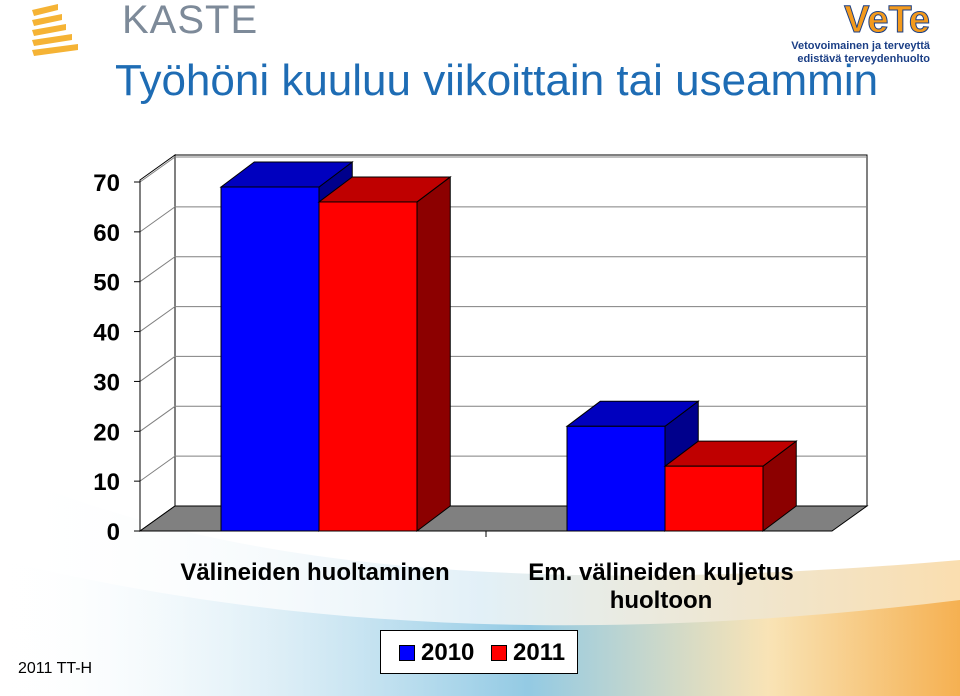 This screenshot has width=960, height=696. I want to click on kaste-logo: KASTE, so click(142, 29).